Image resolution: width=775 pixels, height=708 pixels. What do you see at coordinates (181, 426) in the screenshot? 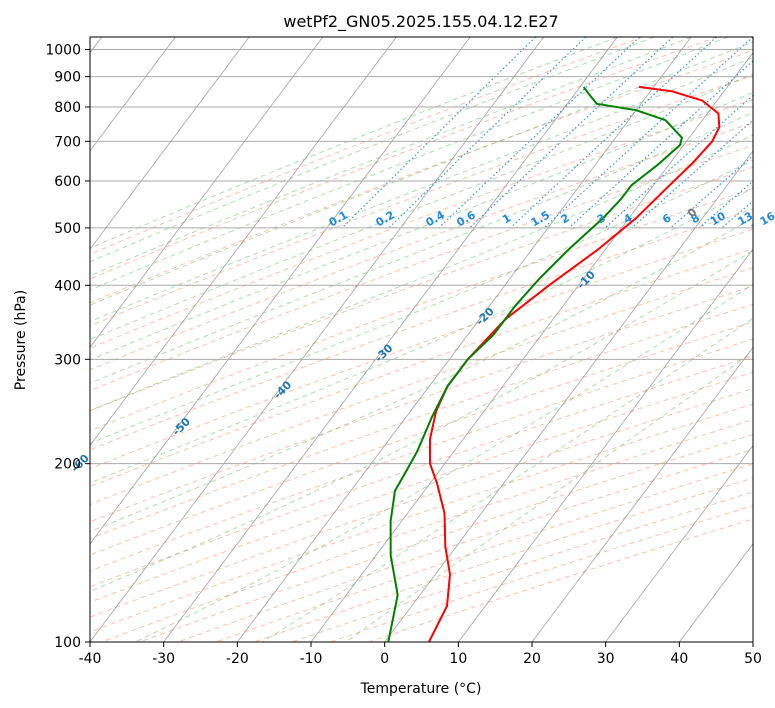
I see `isotherm-label: -50` at bounding box center [181, 426].